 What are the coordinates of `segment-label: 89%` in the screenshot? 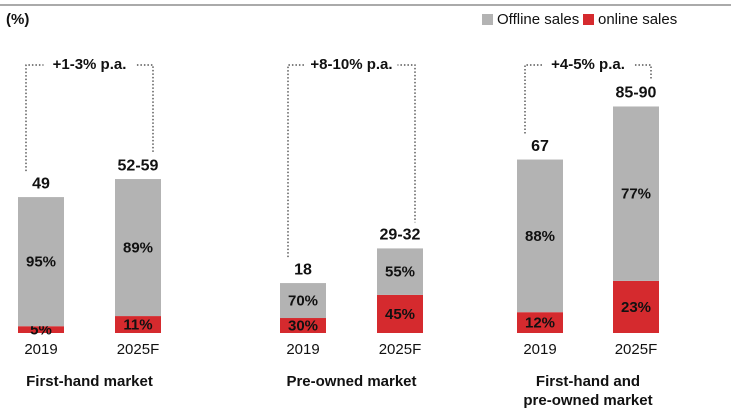 It's located at (138, 248).